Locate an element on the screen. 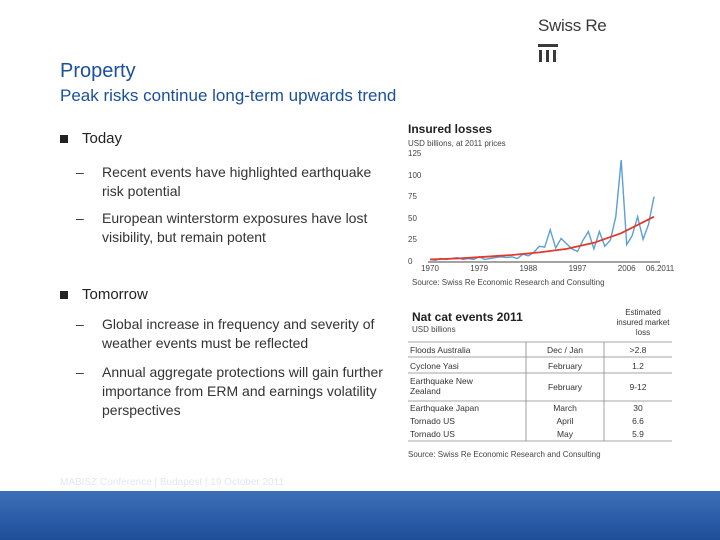 The height and width of the screenshot is (540, 720). chart-title: Insured losses is located at coordinates (450, 129).